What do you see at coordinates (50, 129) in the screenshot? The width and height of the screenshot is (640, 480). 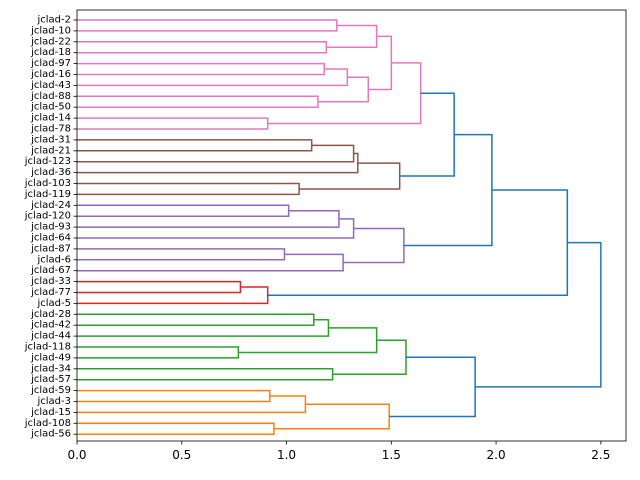 I see `leaf-label: jclad-78` at bounding box center [50, 129].